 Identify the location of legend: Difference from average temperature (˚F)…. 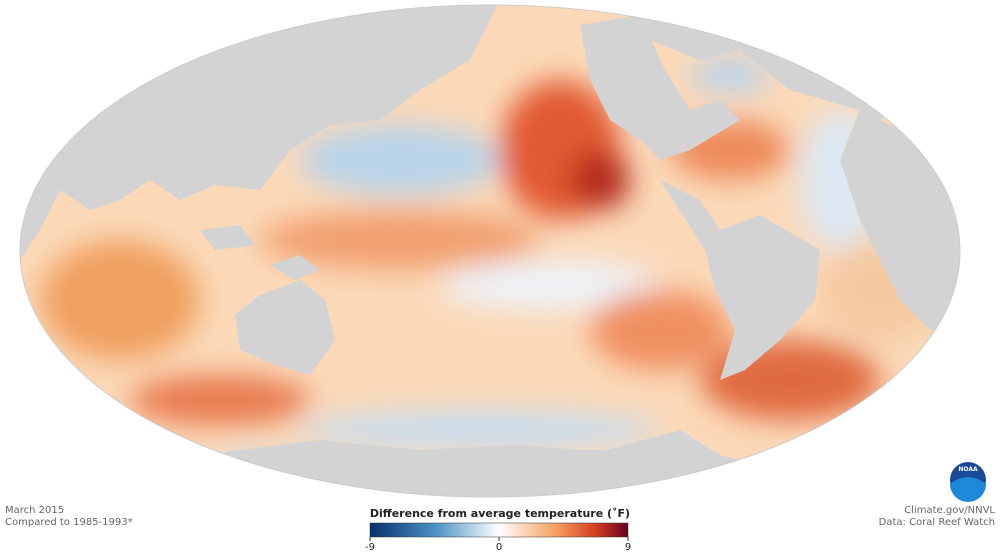
(498, 530).